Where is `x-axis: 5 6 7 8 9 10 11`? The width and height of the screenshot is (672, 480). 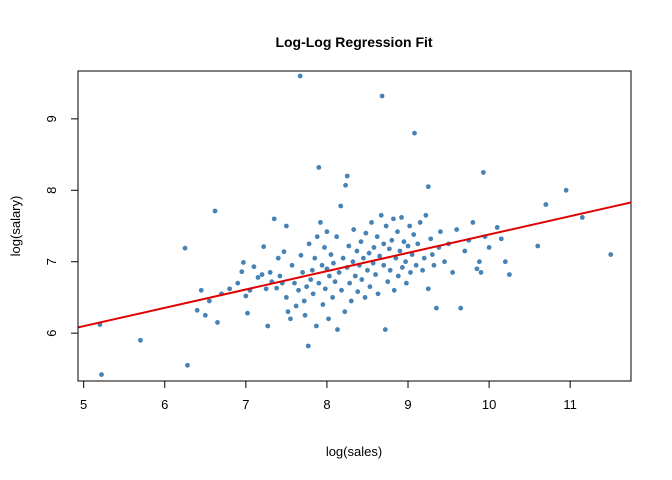 x-axis: 5 6 7 8 9 10 11 is located at coordinates (328, 396).